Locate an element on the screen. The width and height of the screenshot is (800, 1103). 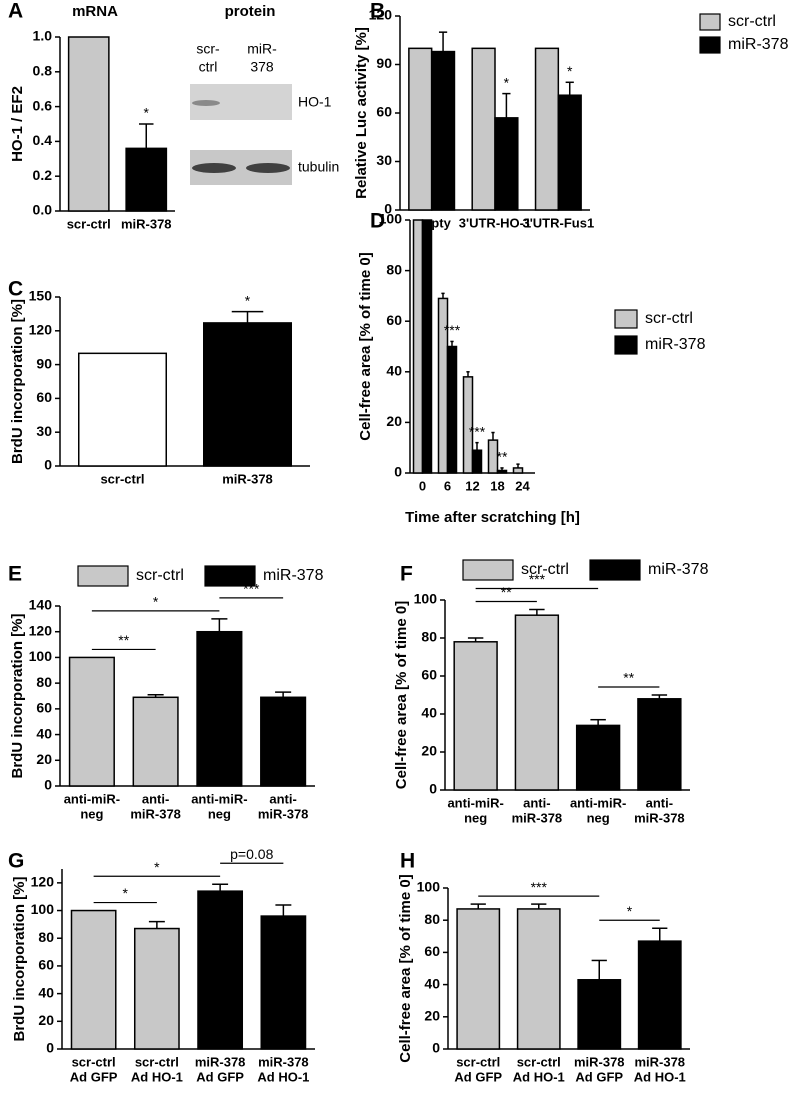
y-tick-label: 90 is located at coordinates (384, 63).